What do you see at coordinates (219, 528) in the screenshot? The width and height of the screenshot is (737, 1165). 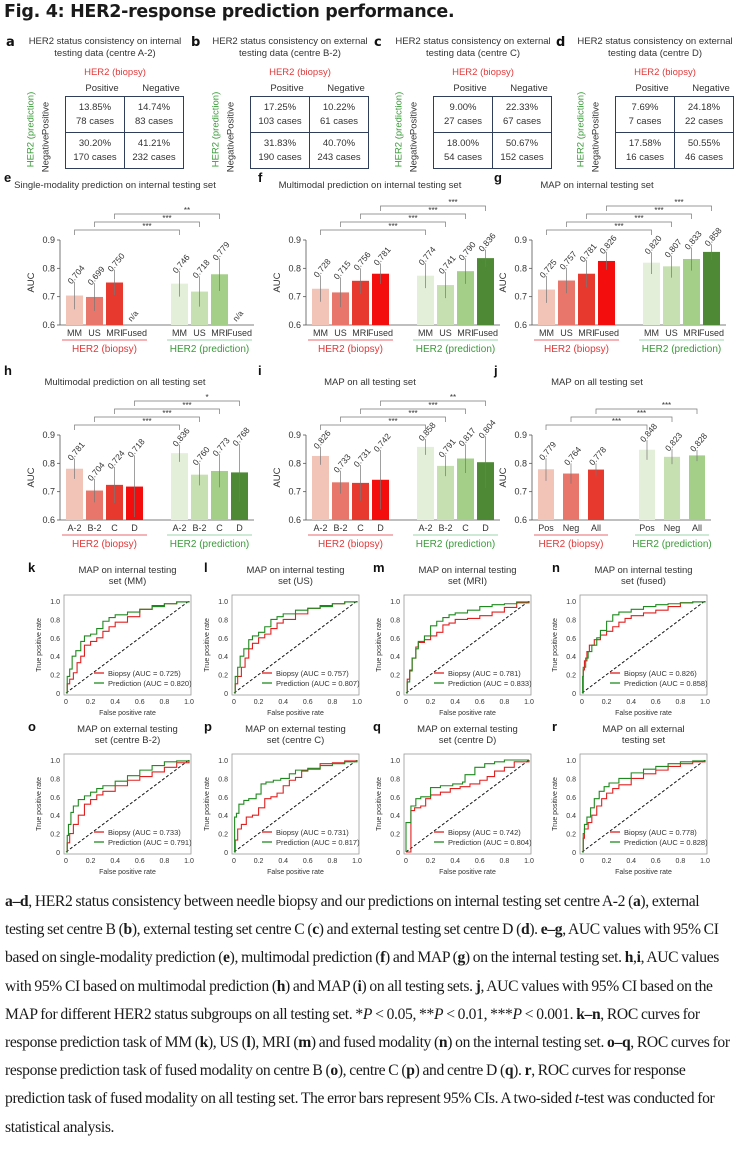 I see `x-tick-label: C` at bounding box center [219, 528].